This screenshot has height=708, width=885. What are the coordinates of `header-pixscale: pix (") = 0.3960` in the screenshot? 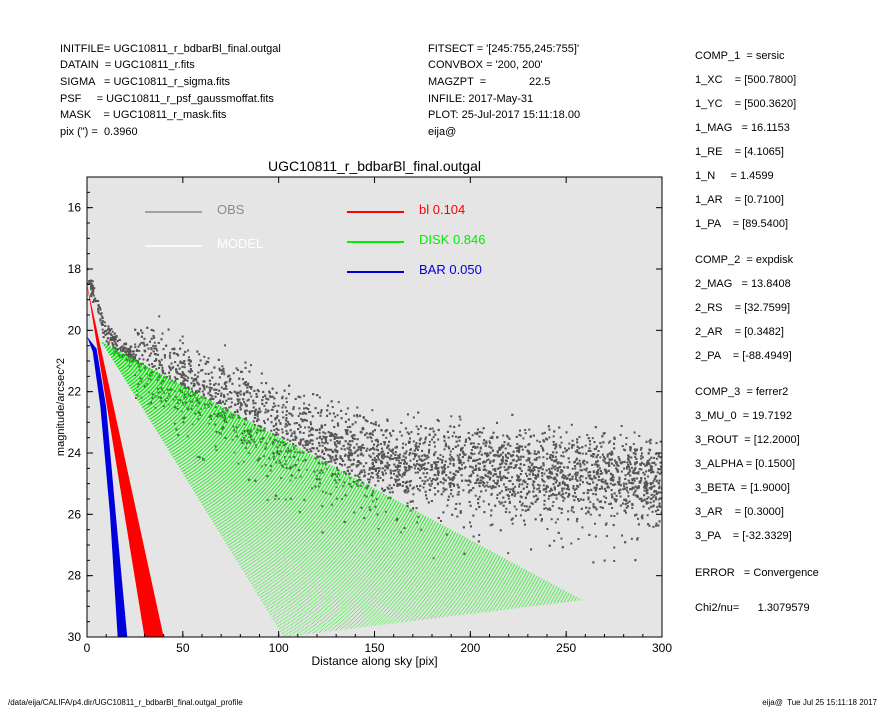 It's located at (99, 132).